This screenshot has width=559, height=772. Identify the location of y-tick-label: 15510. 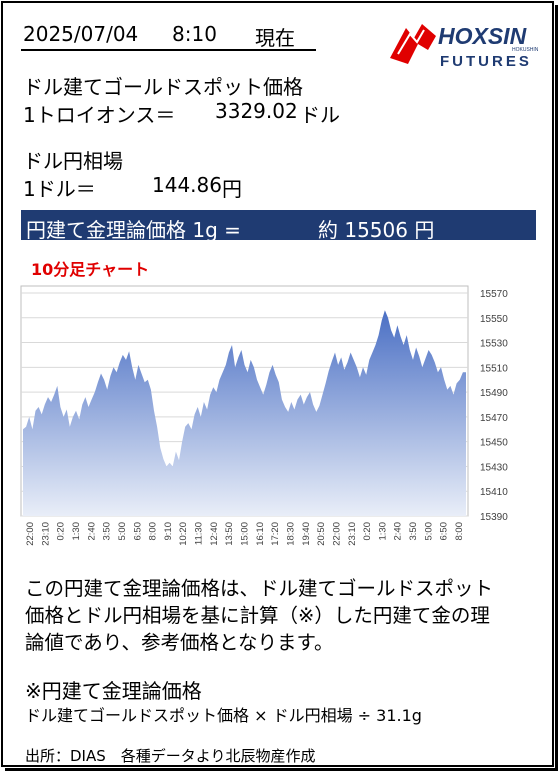
(494, 368).